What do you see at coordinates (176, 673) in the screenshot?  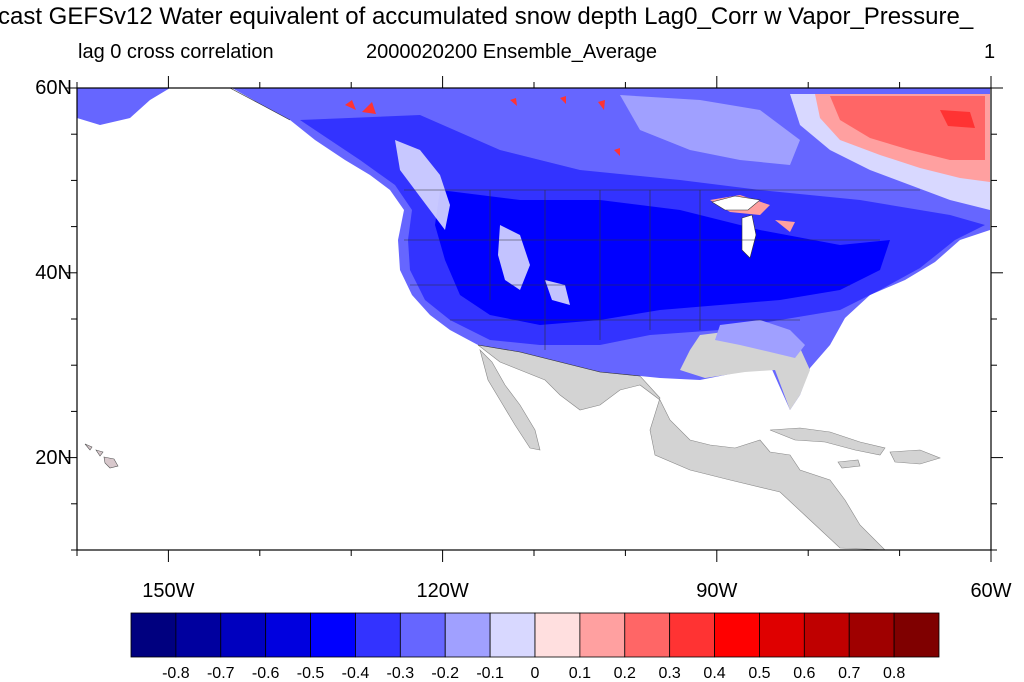 I see `colorbar-label: -0.8` at bounding box center [176, 673].